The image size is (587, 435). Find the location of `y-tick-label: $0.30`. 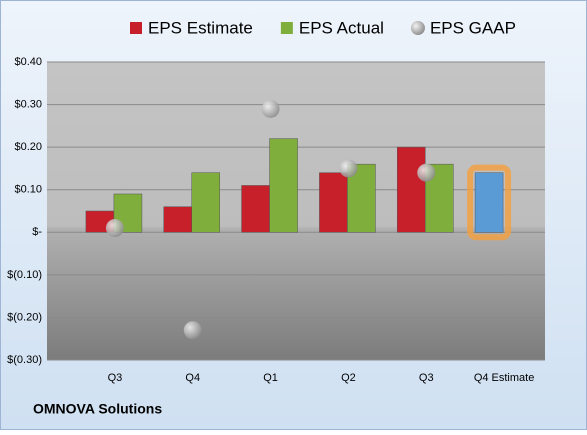

y-tick-label: $0.30 is located at coordinates (28, 104).